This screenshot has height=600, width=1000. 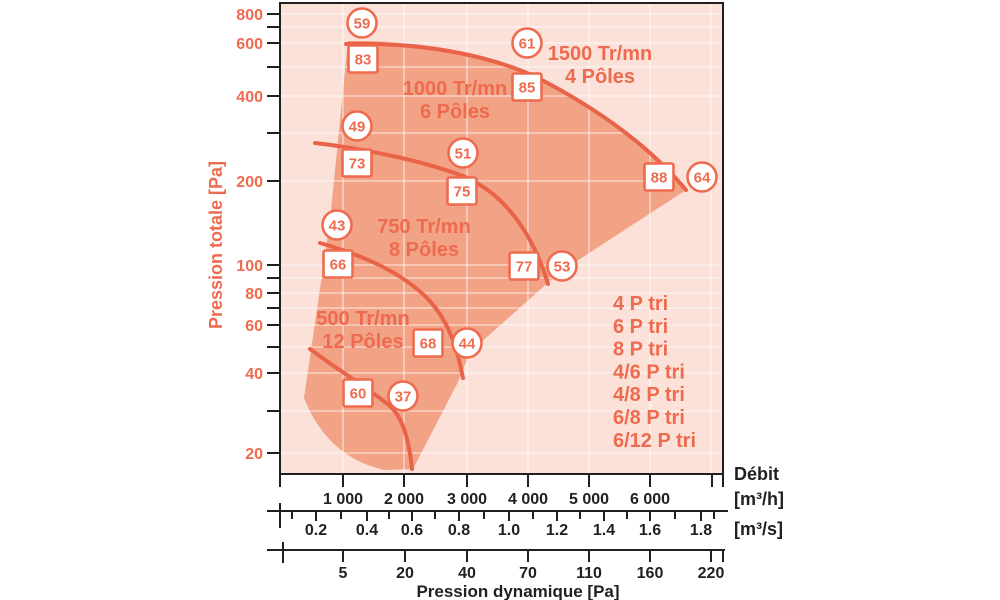 I want to click on dyn-tick-label: 70, so click(x=528, y=573).